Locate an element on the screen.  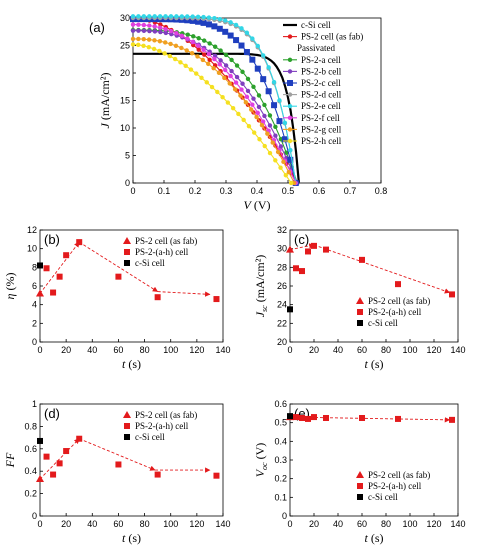
y-tick-label: 4 is located at coordinates (34, 305).